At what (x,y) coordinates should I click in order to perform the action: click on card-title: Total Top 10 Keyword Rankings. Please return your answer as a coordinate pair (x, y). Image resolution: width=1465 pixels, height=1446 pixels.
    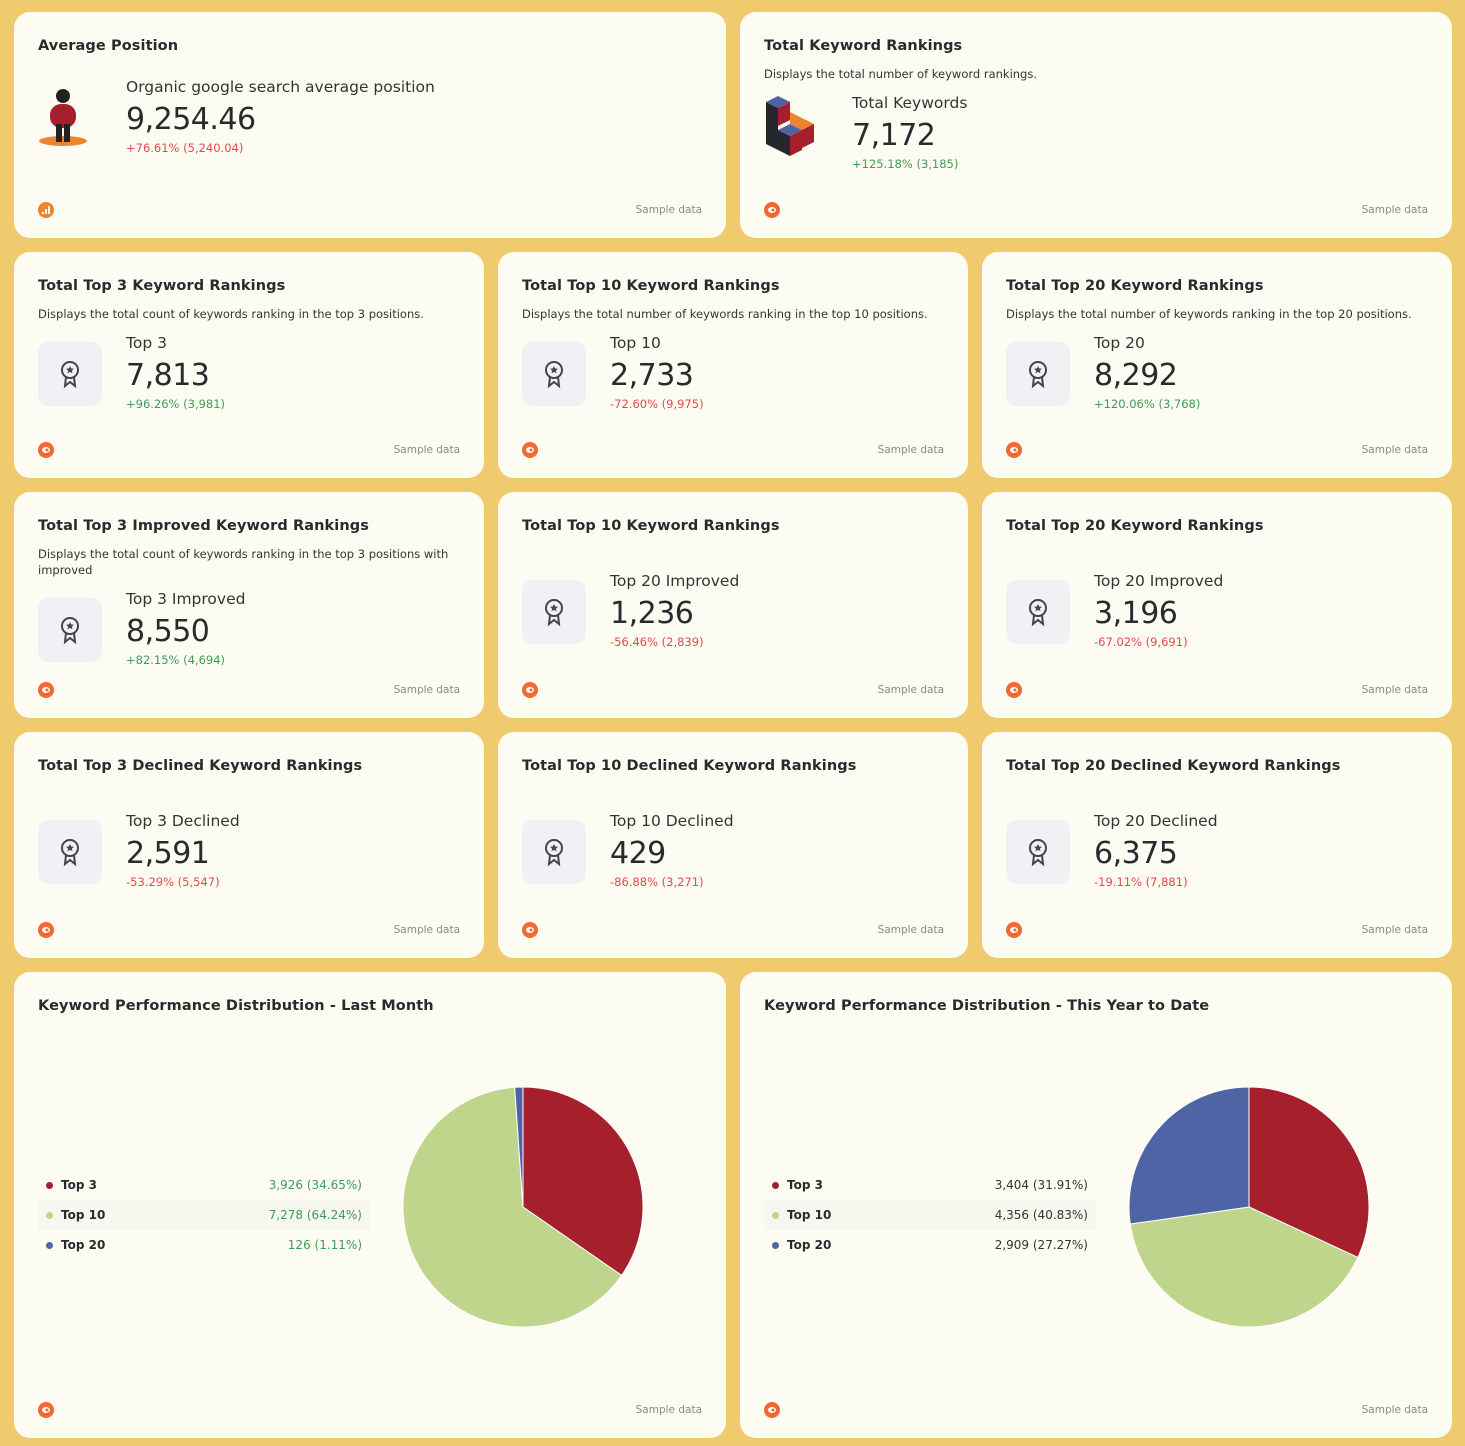
    Looking at the image, I should click on (651, 286).